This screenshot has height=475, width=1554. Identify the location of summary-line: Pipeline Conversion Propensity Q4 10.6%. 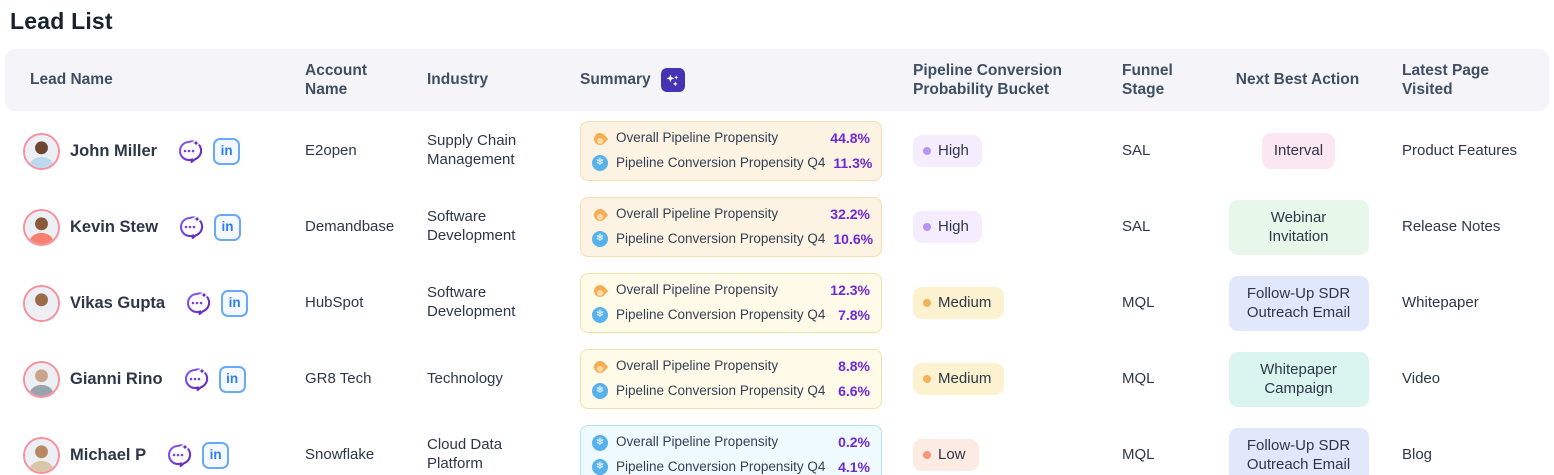
(733, 239).